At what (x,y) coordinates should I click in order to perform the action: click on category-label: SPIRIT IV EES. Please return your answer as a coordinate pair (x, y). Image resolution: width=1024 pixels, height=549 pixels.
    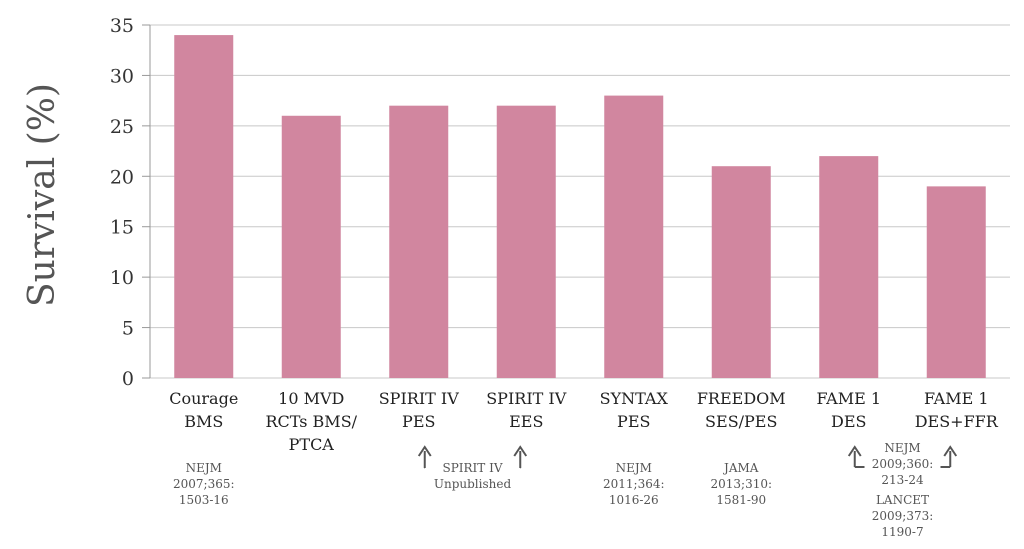
    Looking at the image, I should click on (526, 410).